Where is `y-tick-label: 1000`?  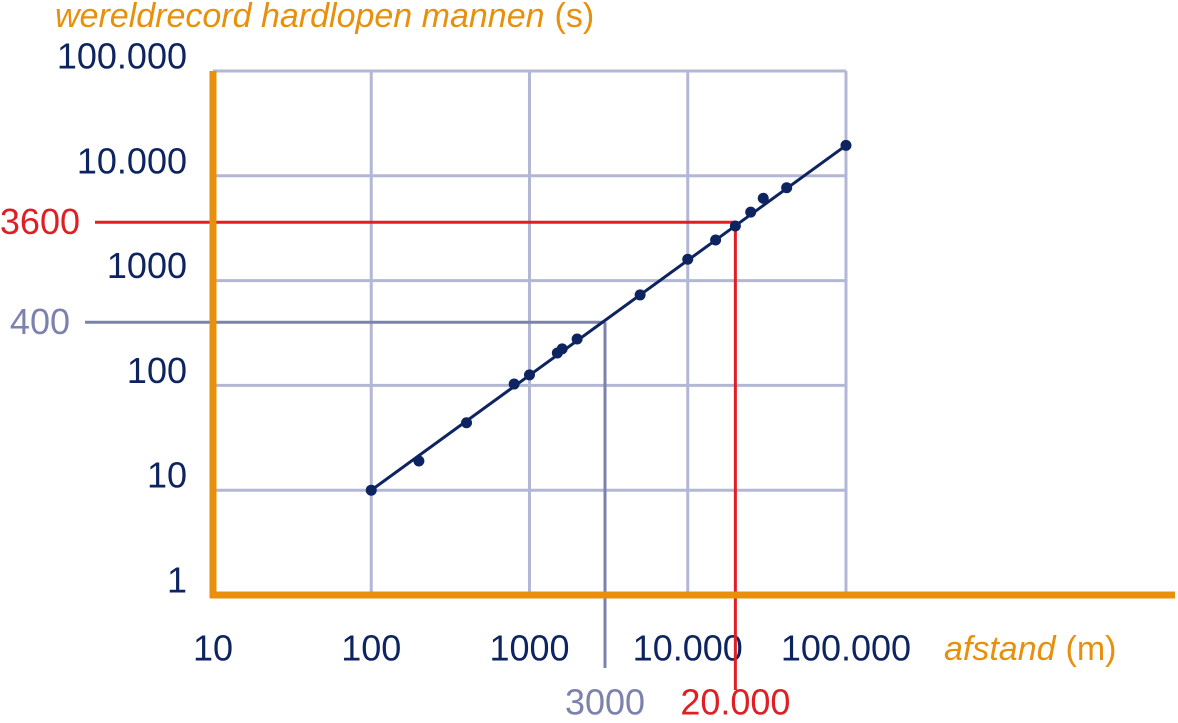
y-tick-label: 1000 is located at coordinates (147, 265).